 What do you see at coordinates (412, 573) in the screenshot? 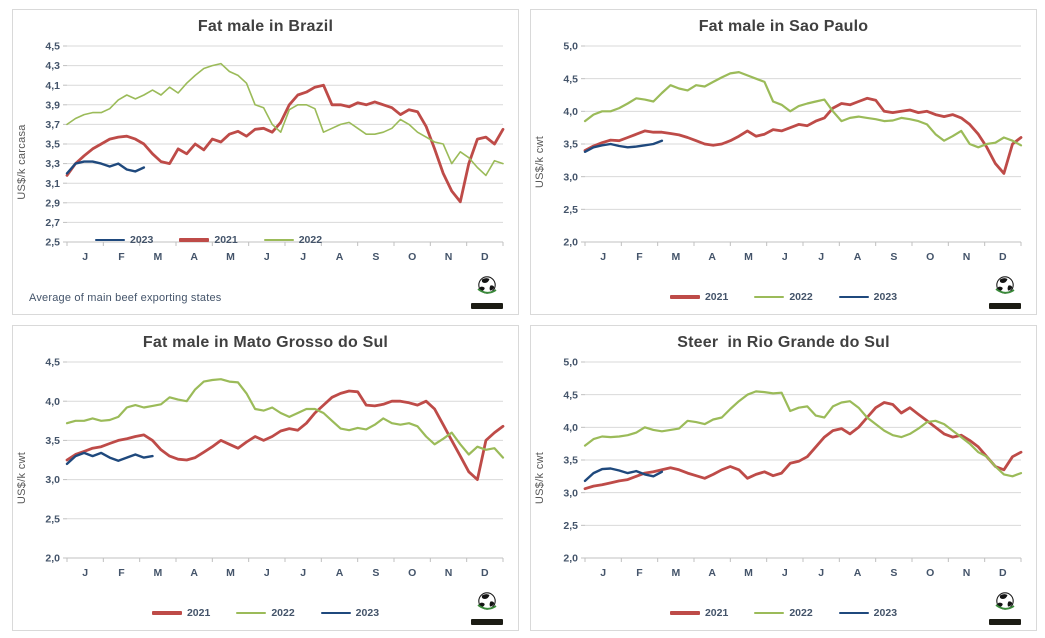
I see `svg-text: O` at bounding box center [412, 573].